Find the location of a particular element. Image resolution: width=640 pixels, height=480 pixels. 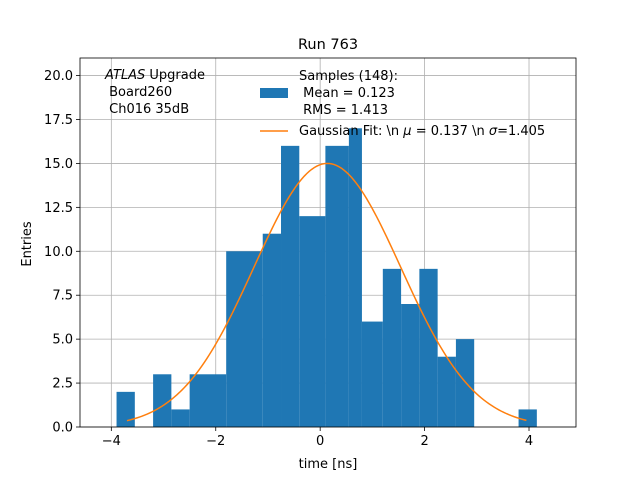

x-tick-label: −2 is located at coordinates (215, 441).